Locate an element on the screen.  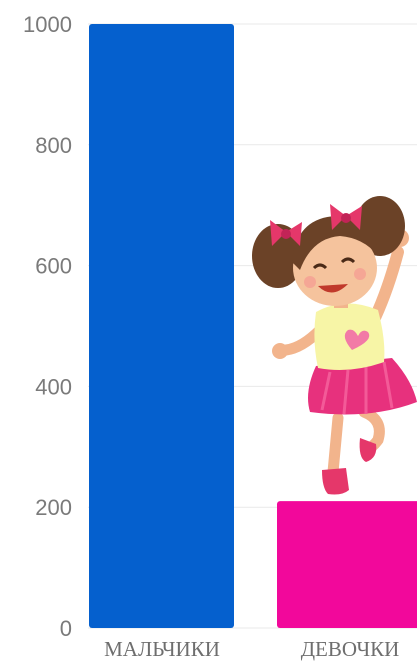
y-tick-label: 200 is located at coordinates (53, 507).